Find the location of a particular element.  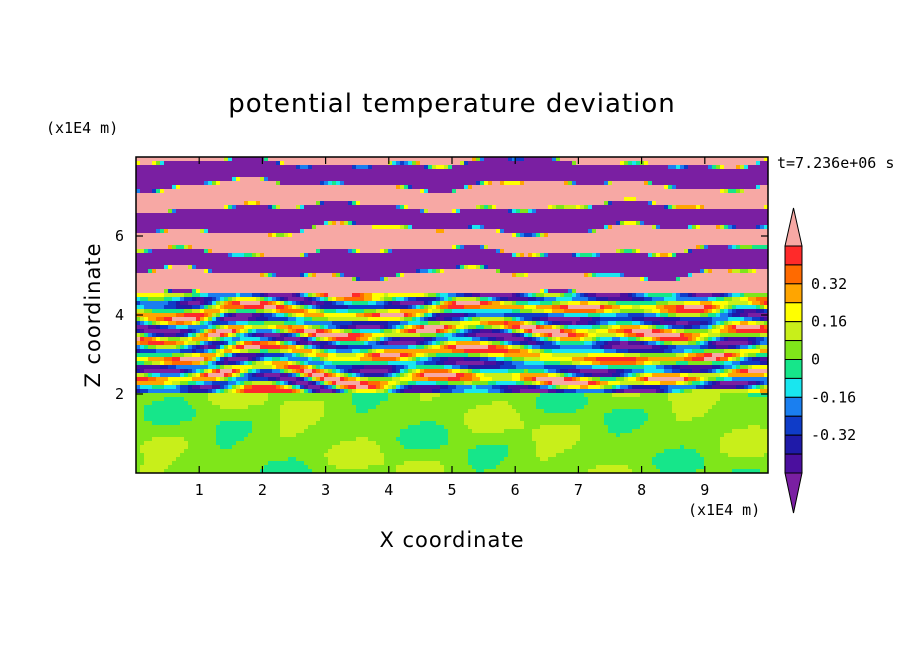

colorbar-swatch is located at coordinates (793, 350).